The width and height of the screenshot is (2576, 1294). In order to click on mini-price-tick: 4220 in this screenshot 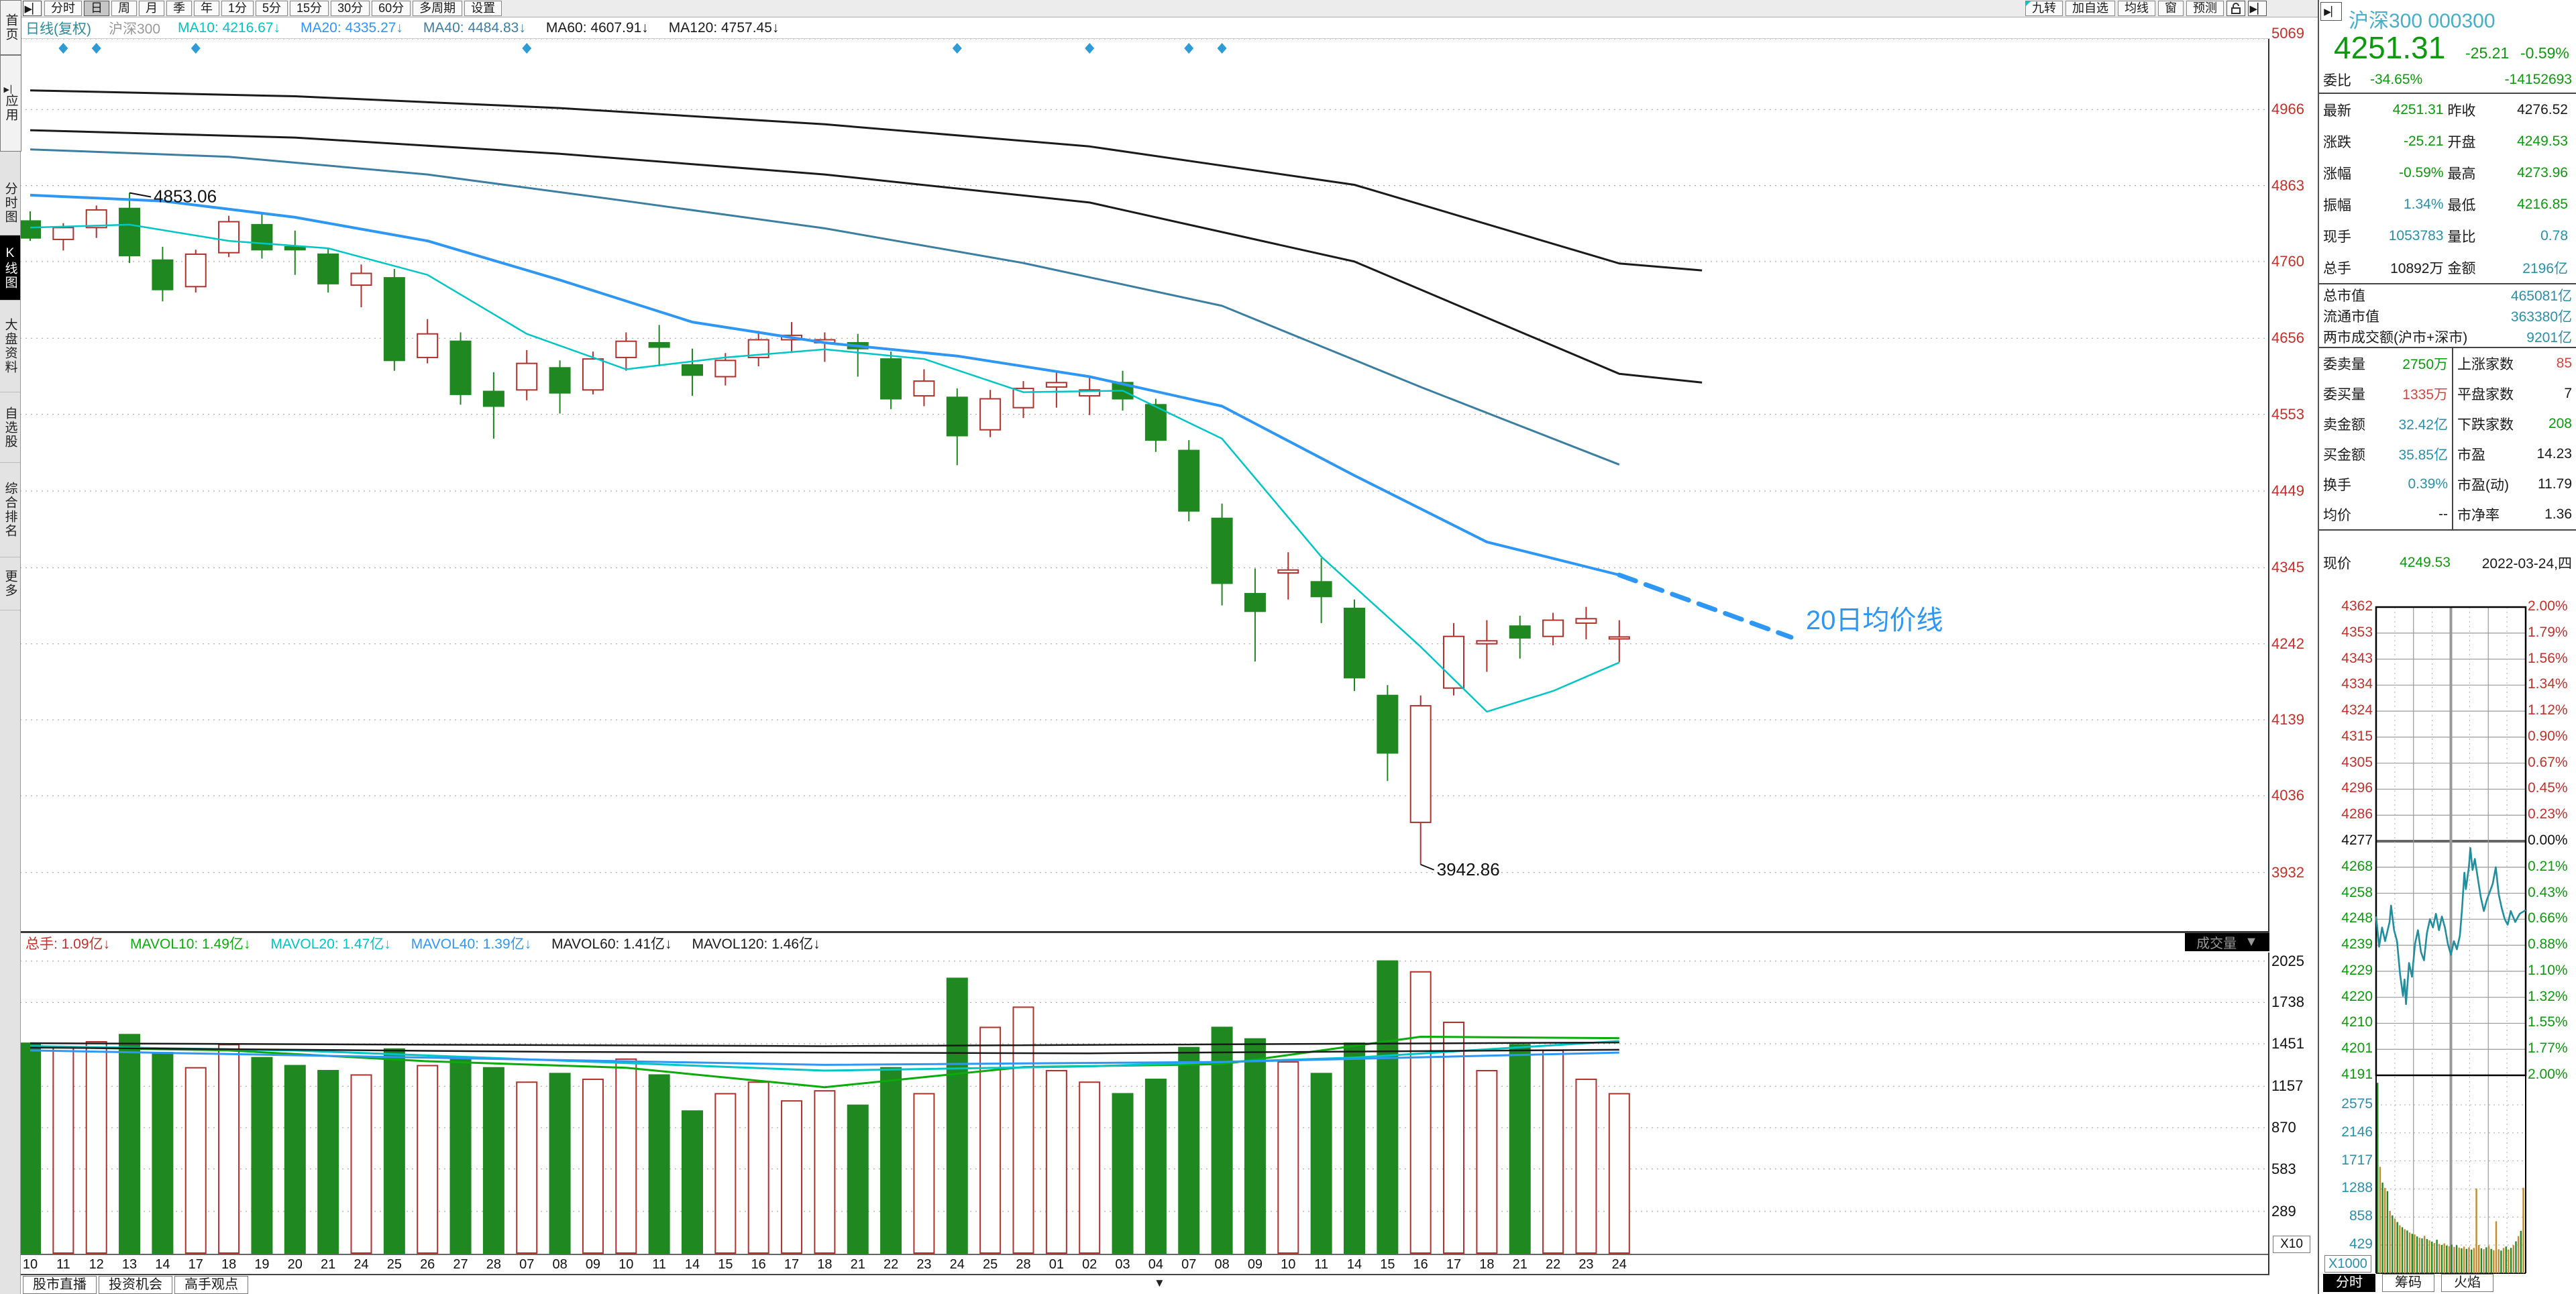, I will do `click(2357, 996)`.